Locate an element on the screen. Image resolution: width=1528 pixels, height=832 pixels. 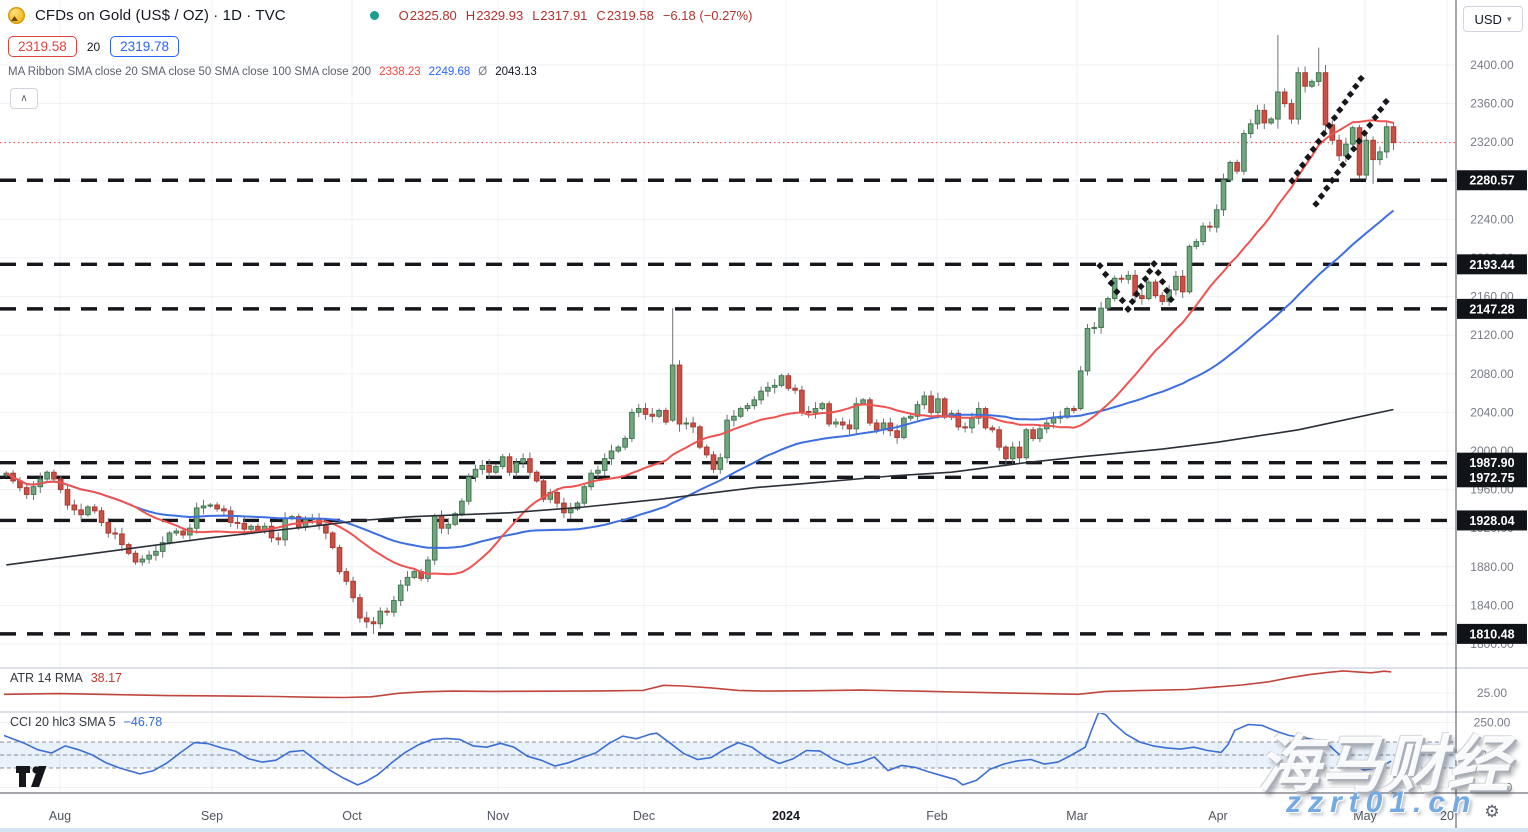
tradingview-logo-icon is located at coordinates (31, 776).